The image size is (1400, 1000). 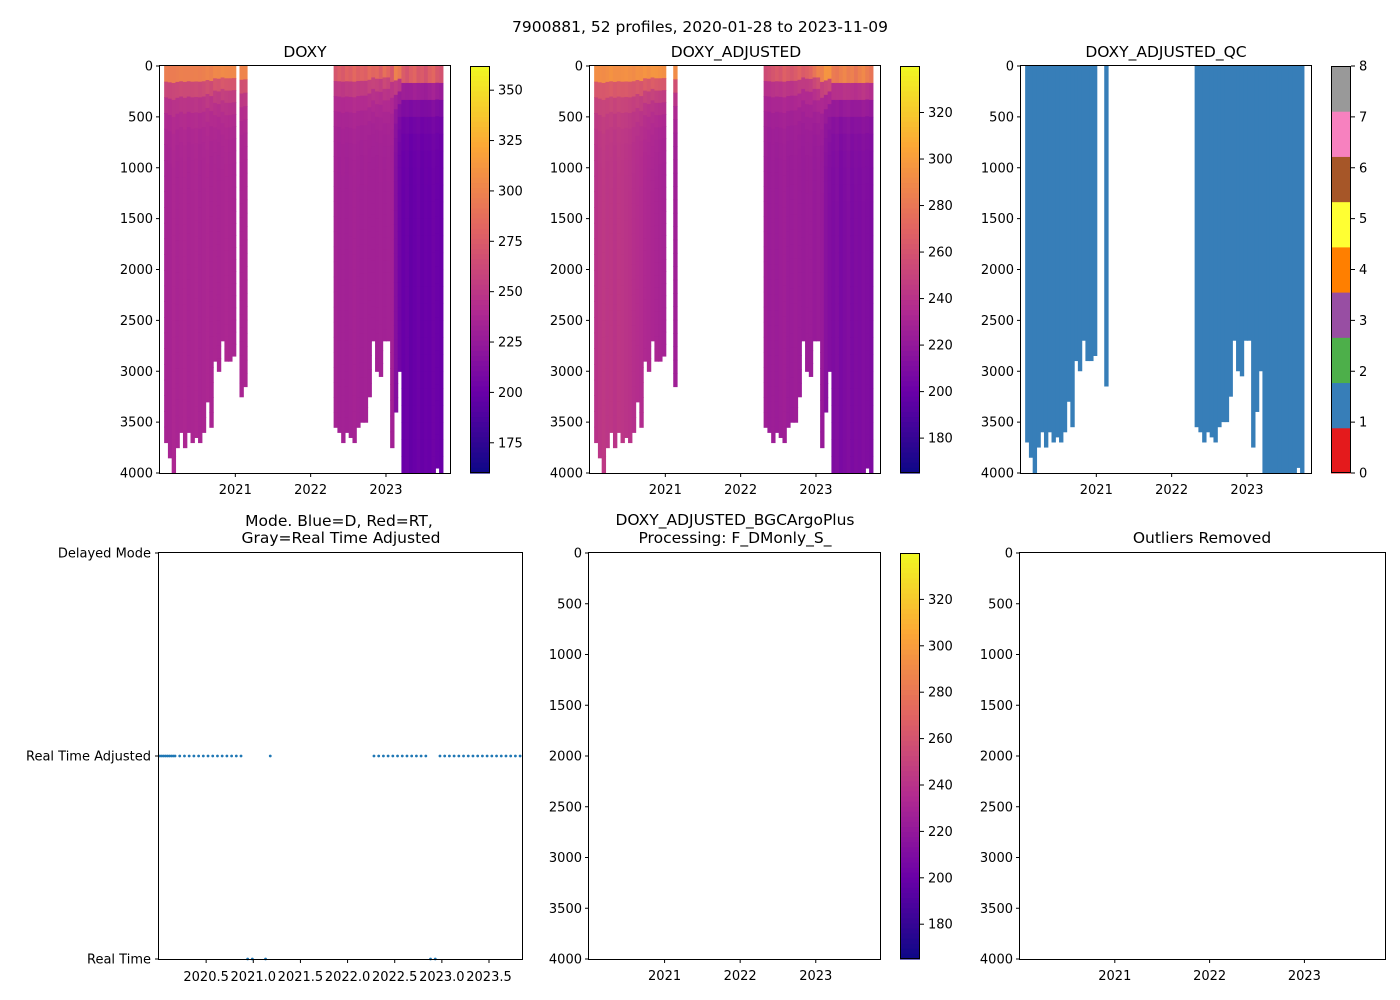 I want to click on y-tick-label: 2000, so click(x=136, y=270).